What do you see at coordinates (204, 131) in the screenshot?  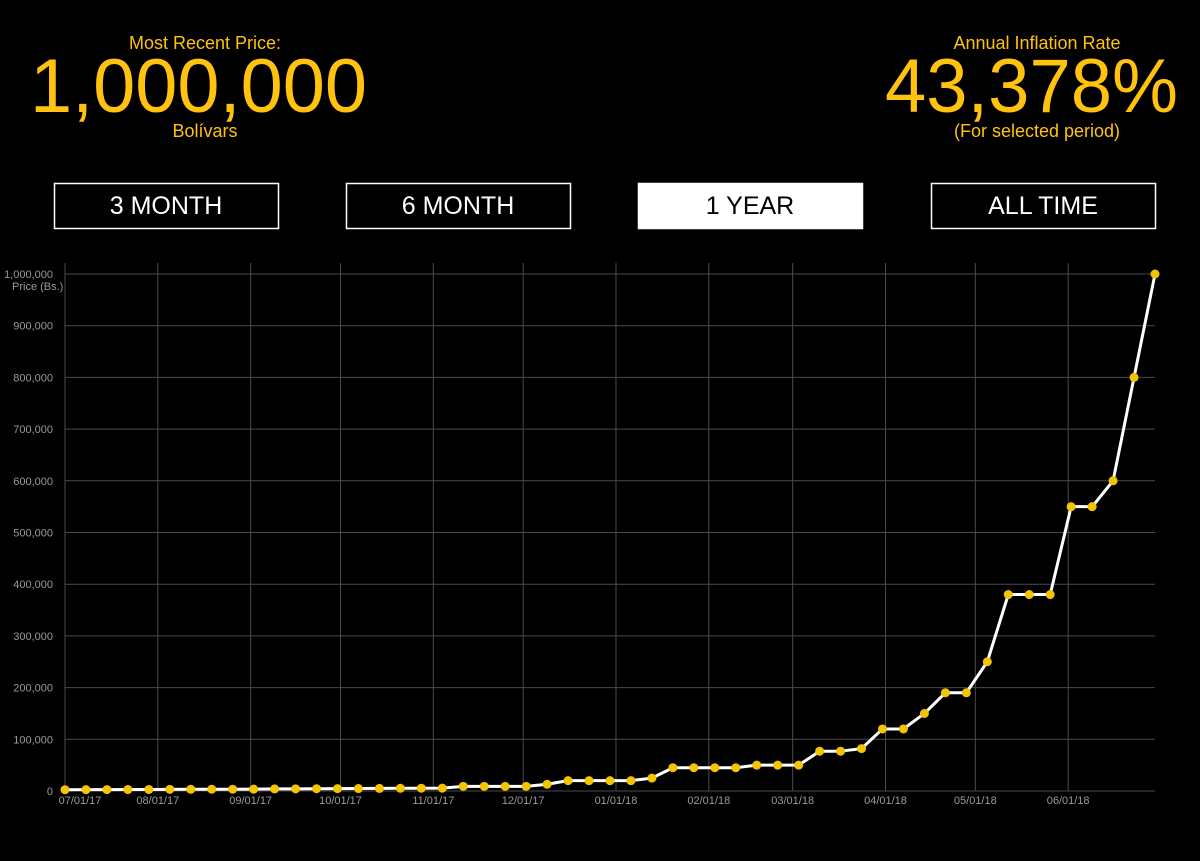 I see `price-unit: Bolívars` at bounding box center [204, 131].